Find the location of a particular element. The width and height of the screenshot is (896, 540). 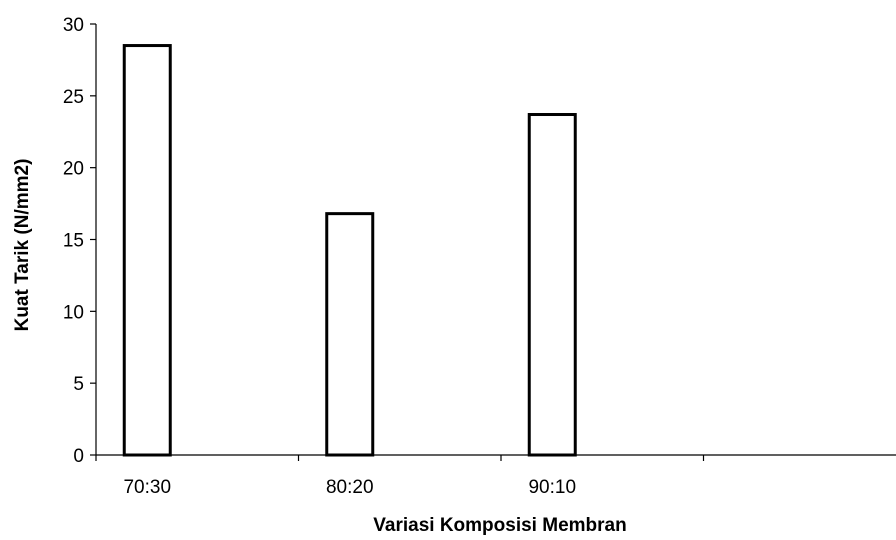

y-tick-label: 0 is located at coordinates (78, 456).